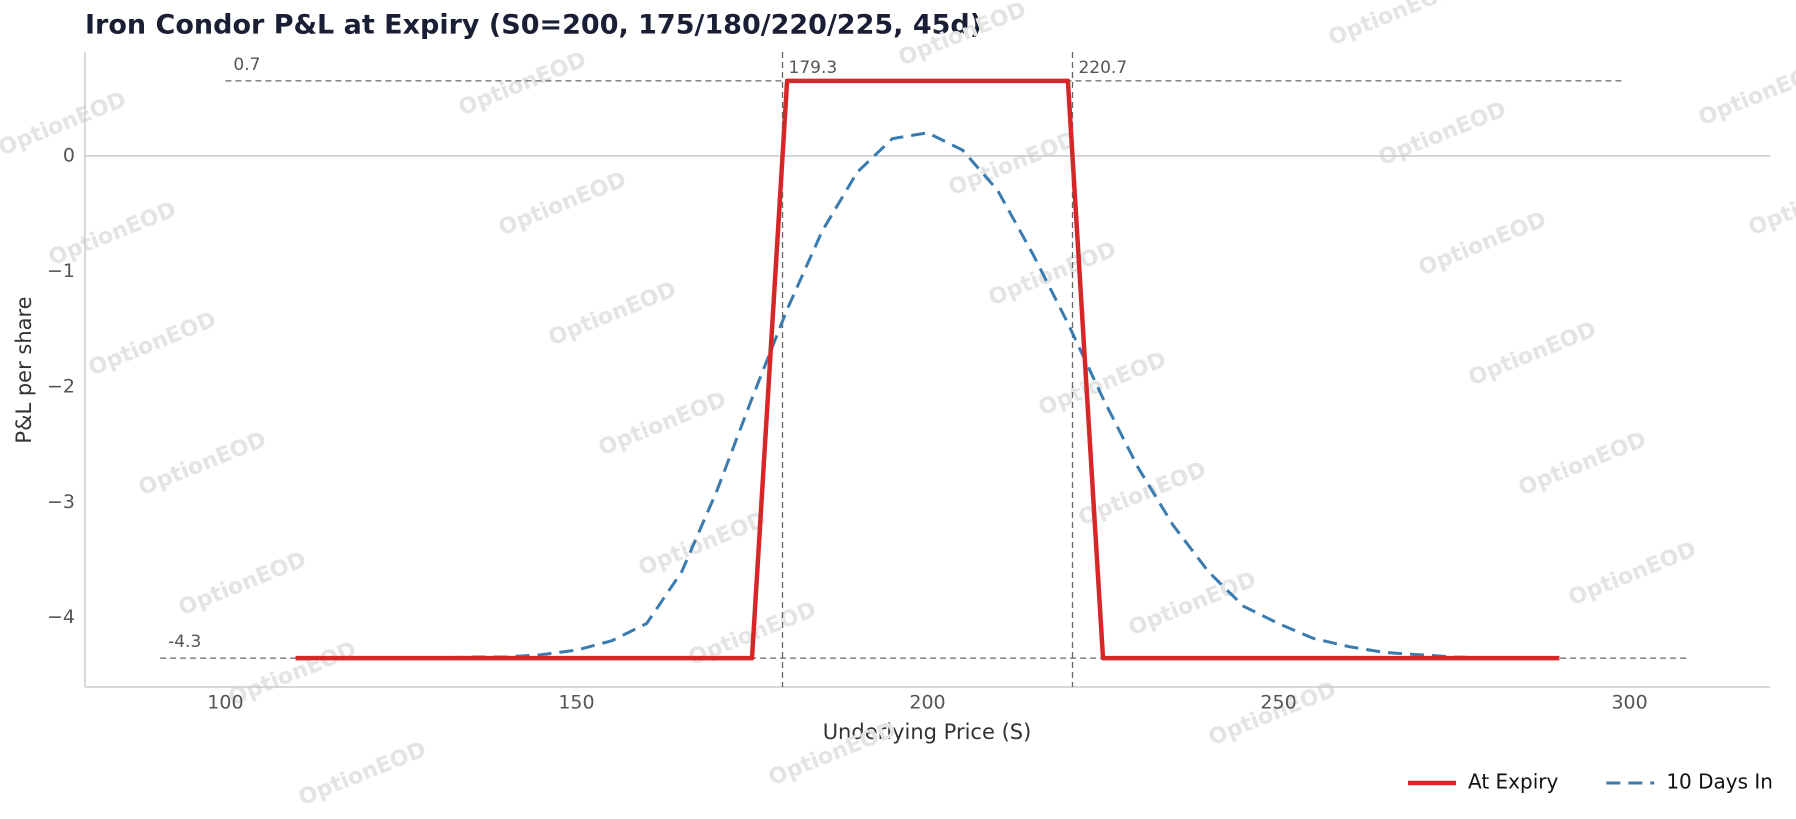 The image size is (1796, 819). Describe the element at coordinates (927, 703) in the screenshot. I see `x-tick-label: 200` at that location.